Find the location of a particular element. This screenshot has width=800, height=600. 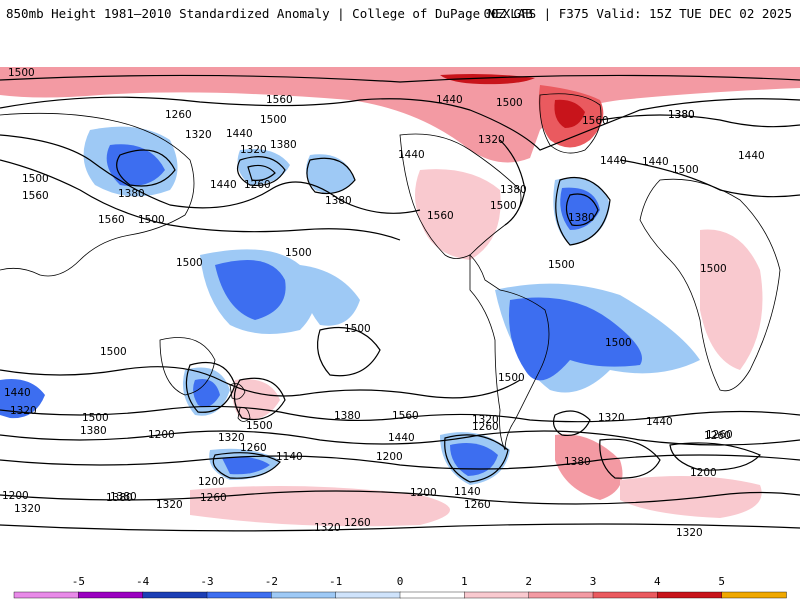

colorbar-tick-label: 1 is located at coordinates (464, 581).